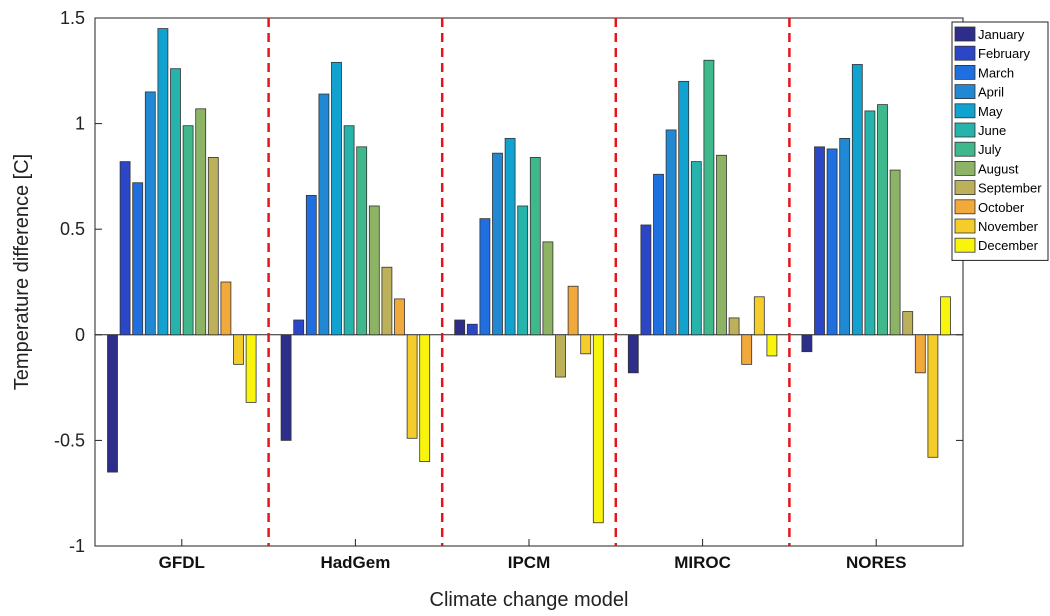 The height and width of the screenshot is (616, 1050). What do you see at coordinates (80, 124) in the screenshot?
I see `y-tick-label: 1` at bounding box center [80, 124].